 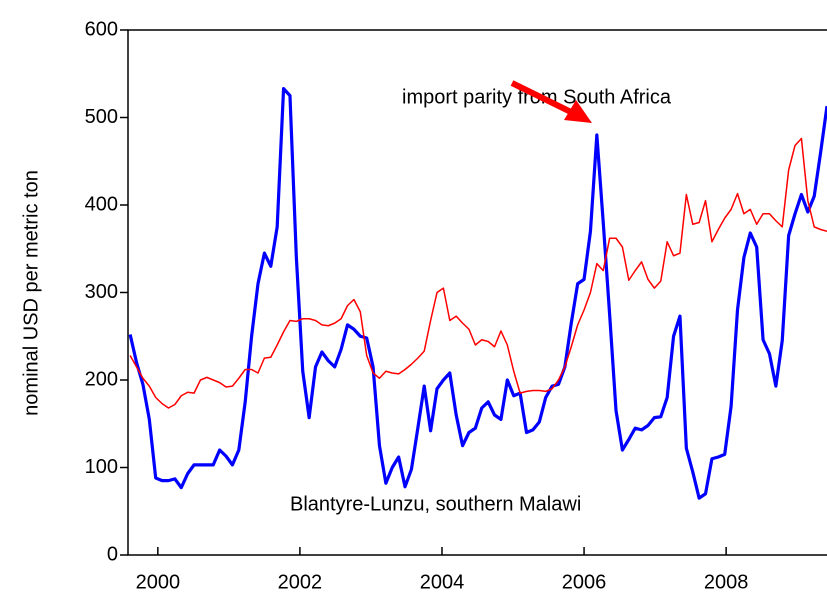 What do you see at coordinates (101, 467) in the screenshot?
I see `y-tick-label: 100` at bounding box center [101, 467].